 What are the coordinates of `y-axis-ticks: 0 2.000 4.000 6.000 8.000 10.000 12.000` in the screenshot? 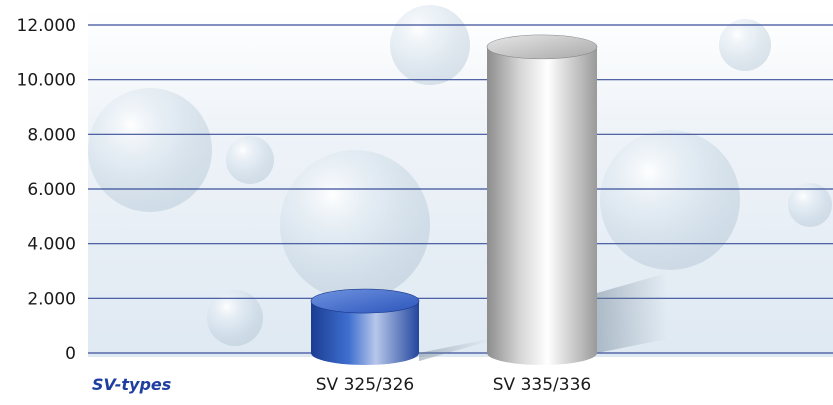 It's located at (46, 190).